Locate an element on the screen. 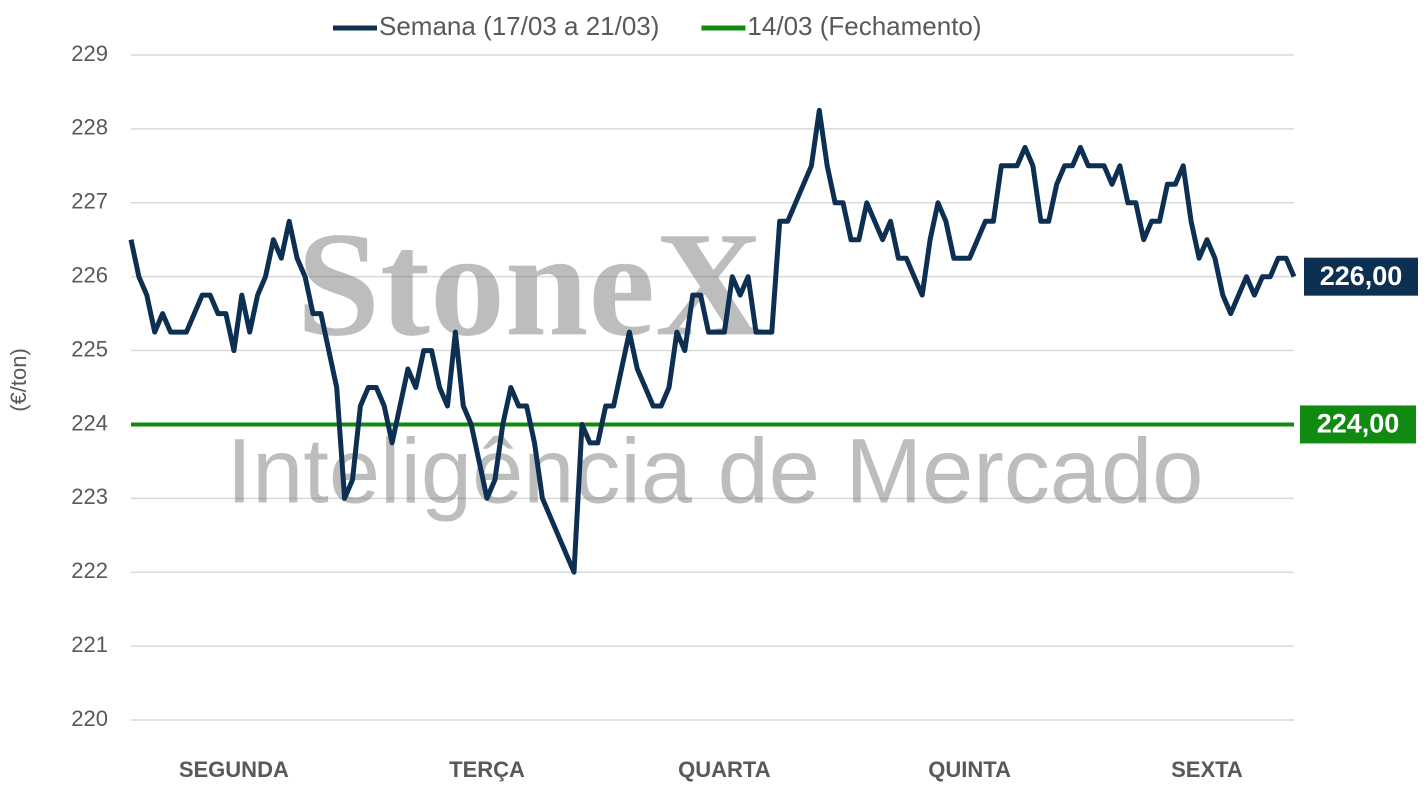 The height and width of the screenshot is (804, 1426). x-tick-label: QUARTA is located at coordinates (724, 769).